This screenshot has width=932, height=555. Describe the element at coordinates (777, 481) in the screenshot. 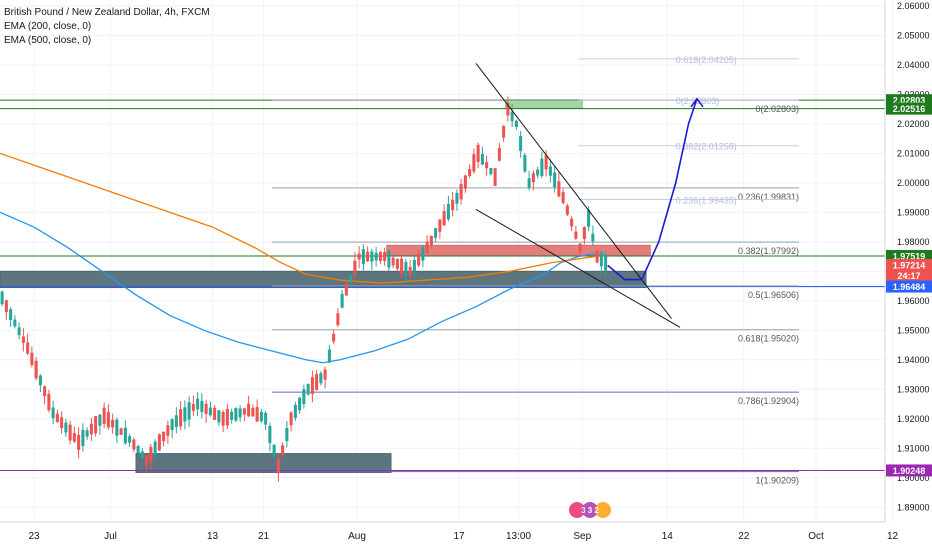

I see `fib-label: 1(1.90209)` at that location.